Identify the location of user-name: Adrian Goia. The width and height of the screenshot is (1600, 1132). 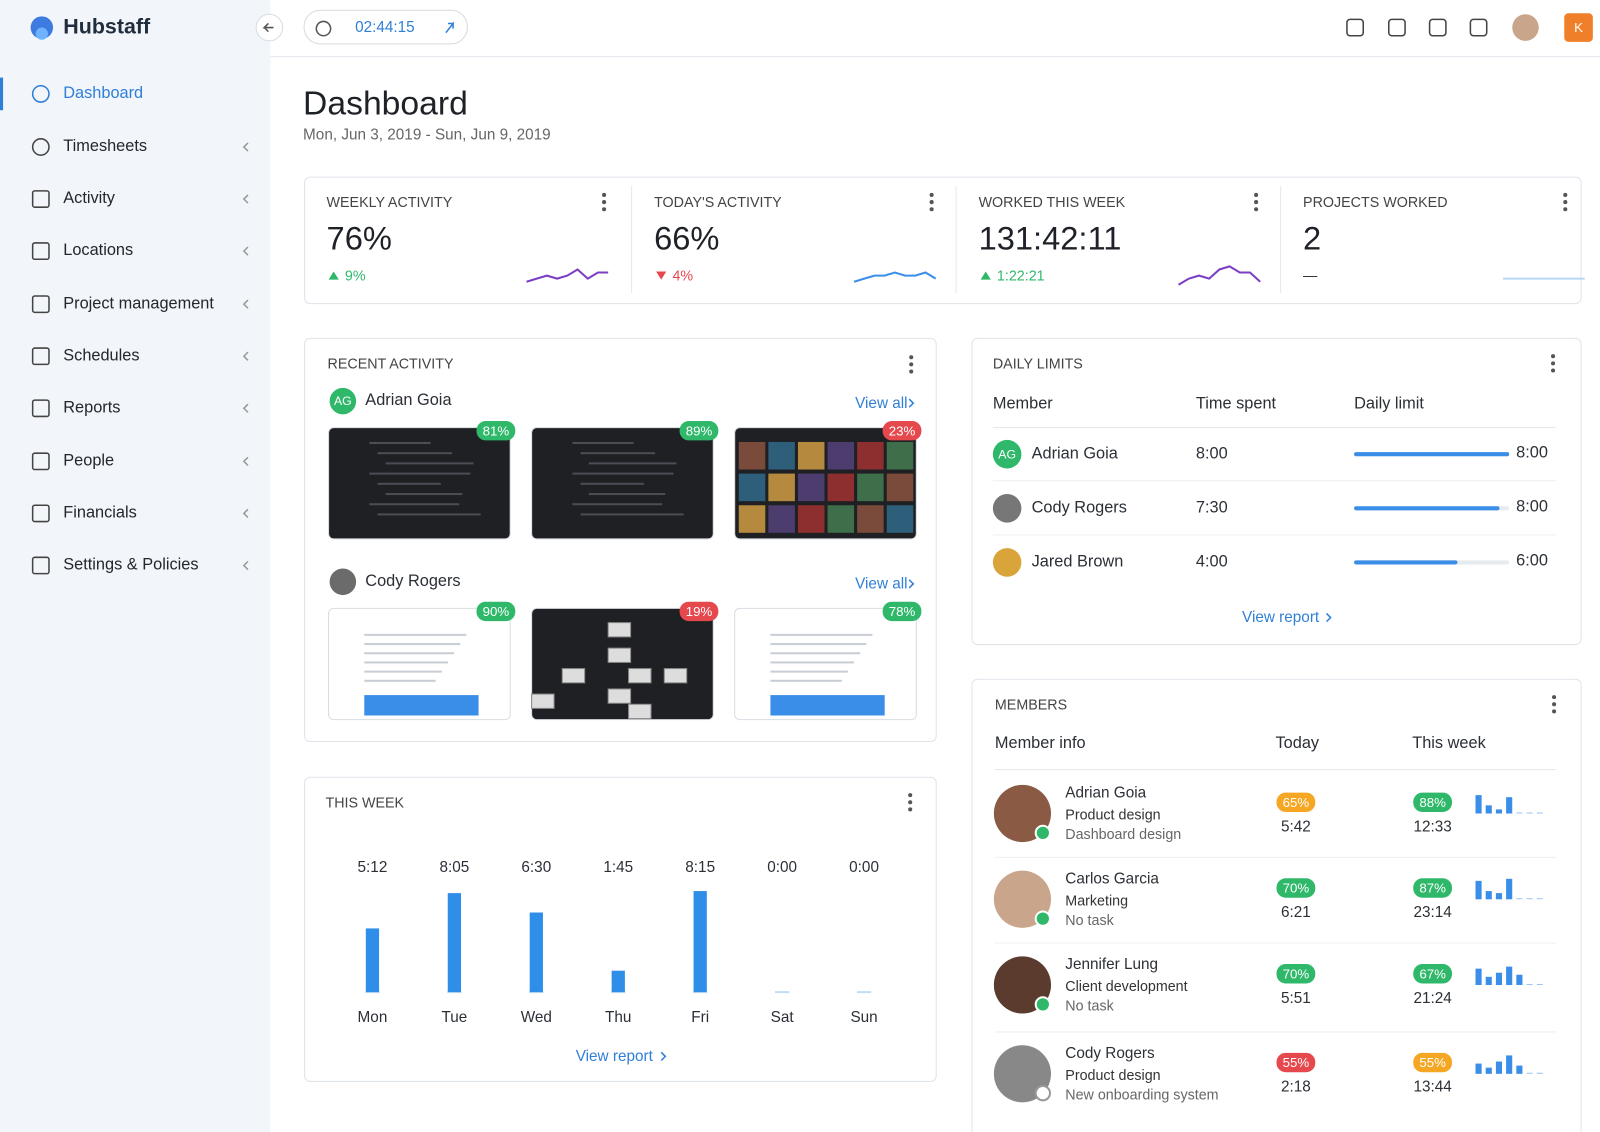
(408, 400).